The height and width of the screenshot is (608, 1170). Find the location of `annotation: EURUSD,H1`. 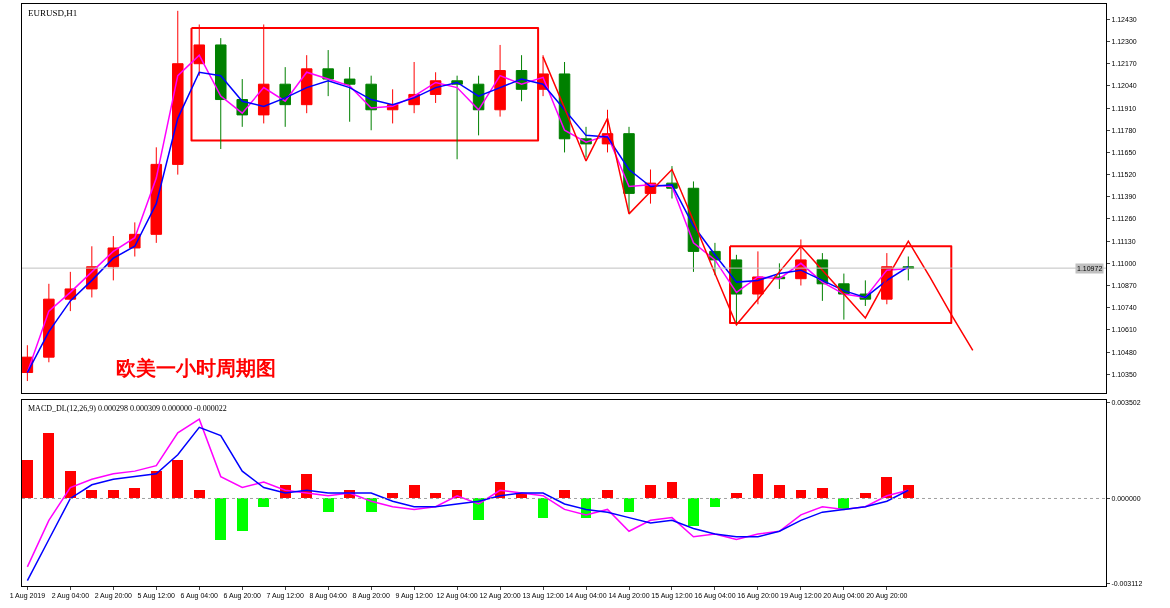

annotation: EURUSD,H1 is located at coordinates (53, 13).